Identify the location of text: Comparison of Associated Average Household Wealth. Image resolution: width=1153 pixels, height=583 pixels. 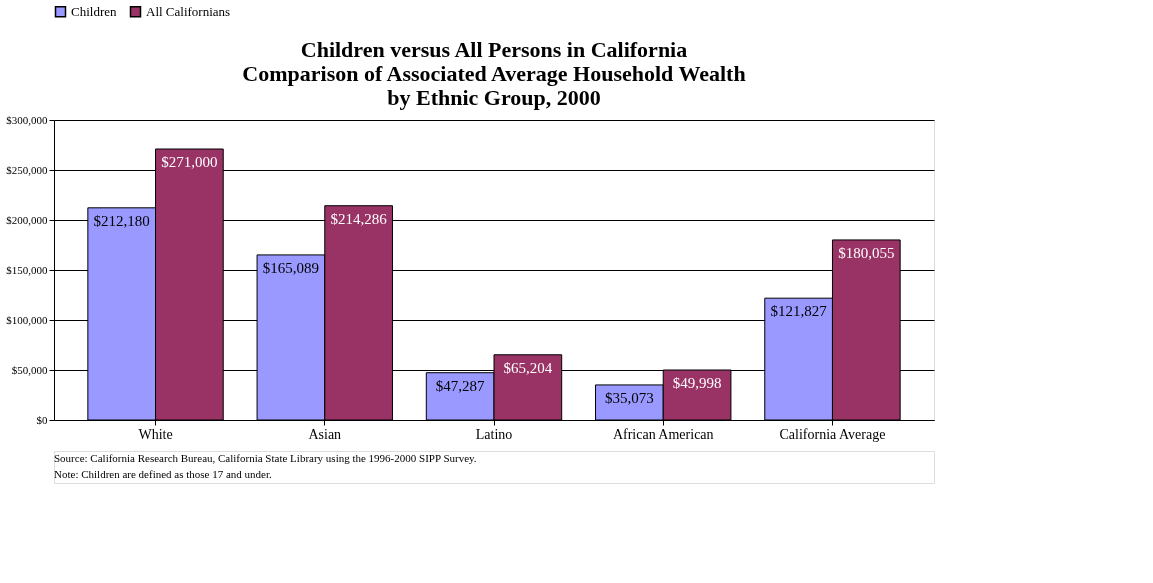
(494, 73).